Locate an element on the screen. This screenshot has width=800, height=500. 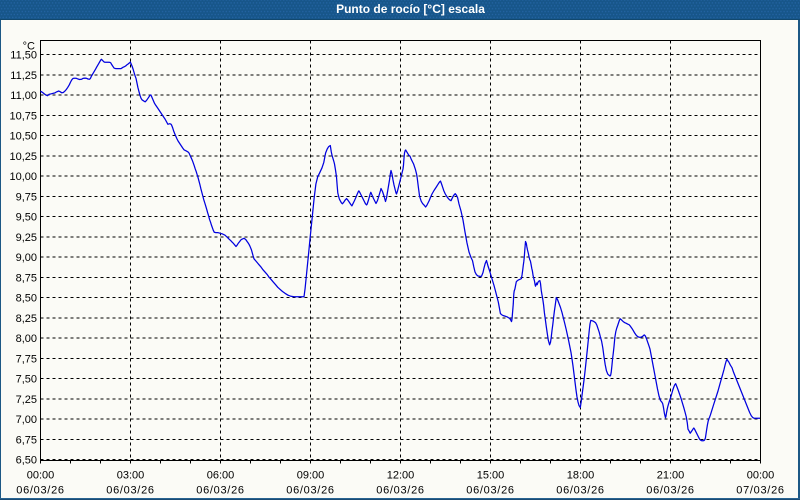
svg-text: 8,00 is located at coordinates (26, 339).